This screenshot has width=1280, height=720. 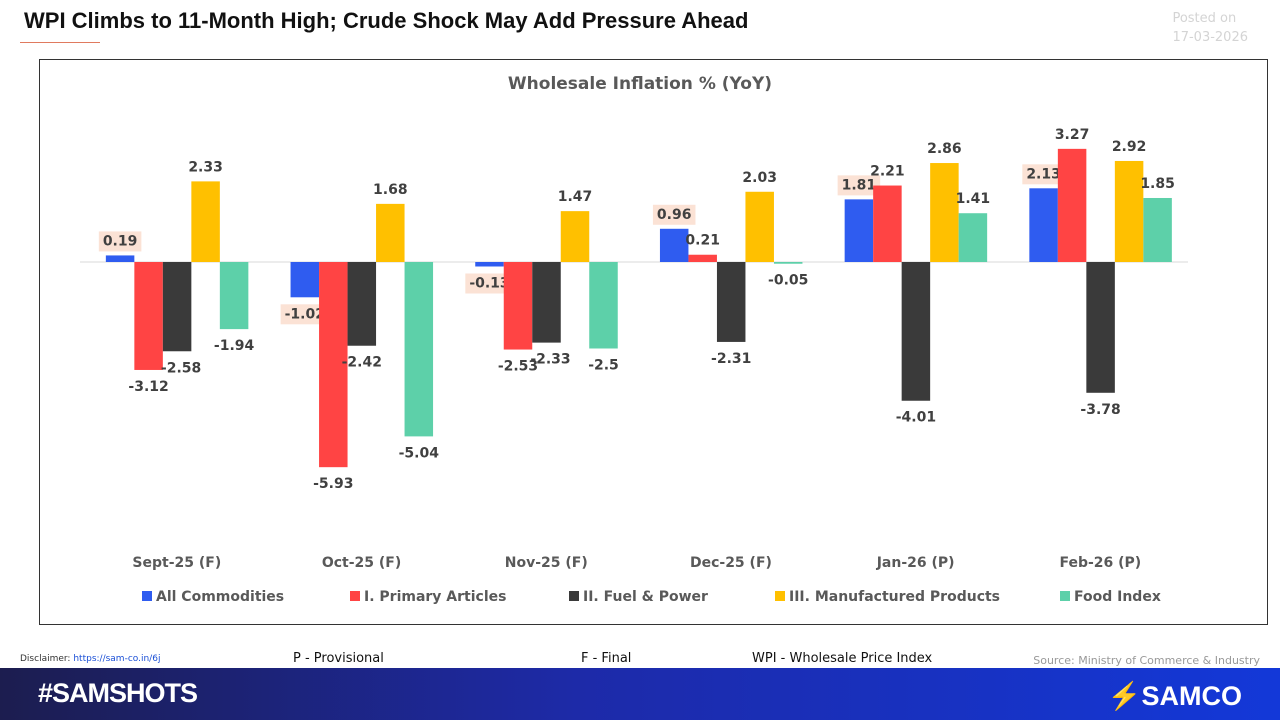 I want to click on data-label: 0.19, so click(x=120, y=241).